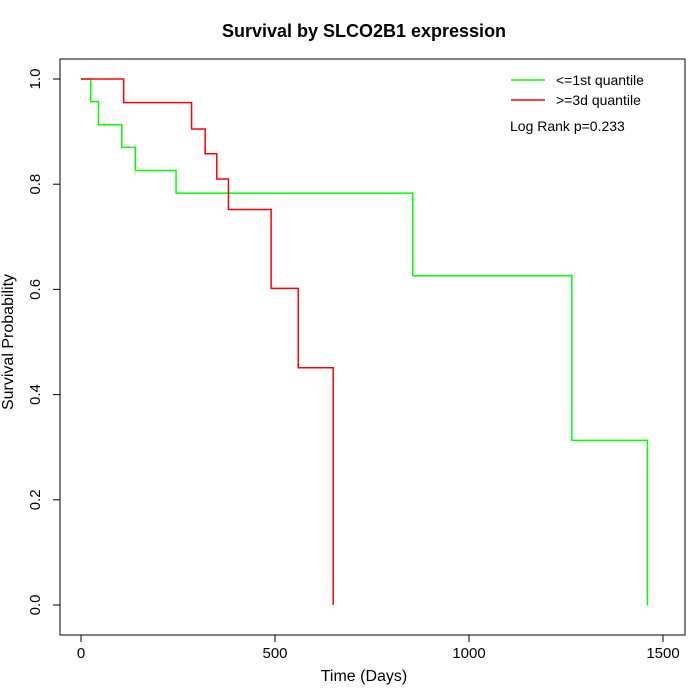 This screenshot has height=700, width=700. Describe the element at coordinates (35, 289) in the screenshot. I see `y-tick-label: 0.6` at that location.